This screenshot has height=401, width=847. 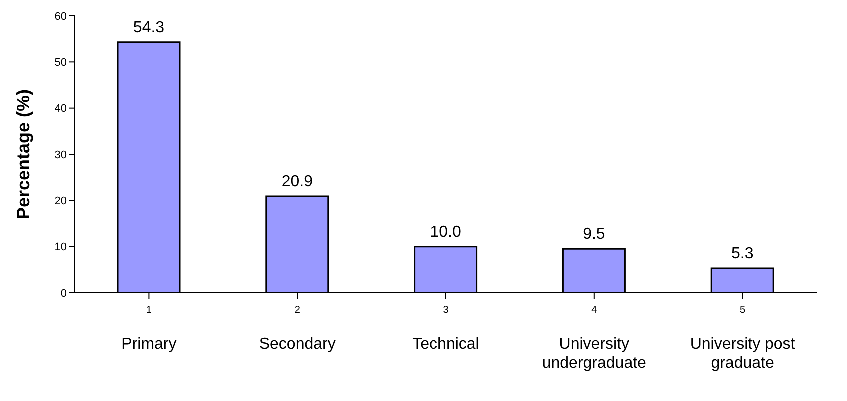 What do you see at coordinates (297, 310) in the screenshot?
I see `x-tick-label: 2` at bounding box center [297, 310].